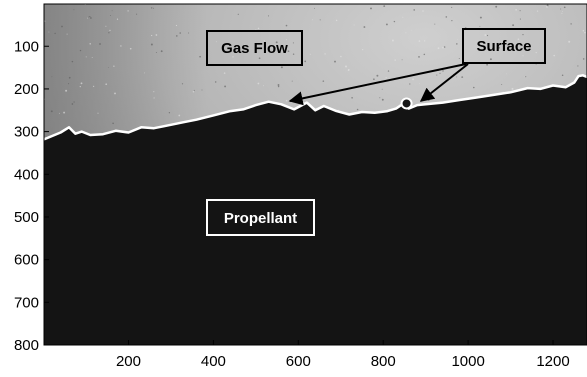 This screenshot has width=587, height=377. What do you see at coordinates (343, 355) in the screenshot?
I see `x-axis: 200 400 600 800 1000 1200` at bounding box center [343, 355].